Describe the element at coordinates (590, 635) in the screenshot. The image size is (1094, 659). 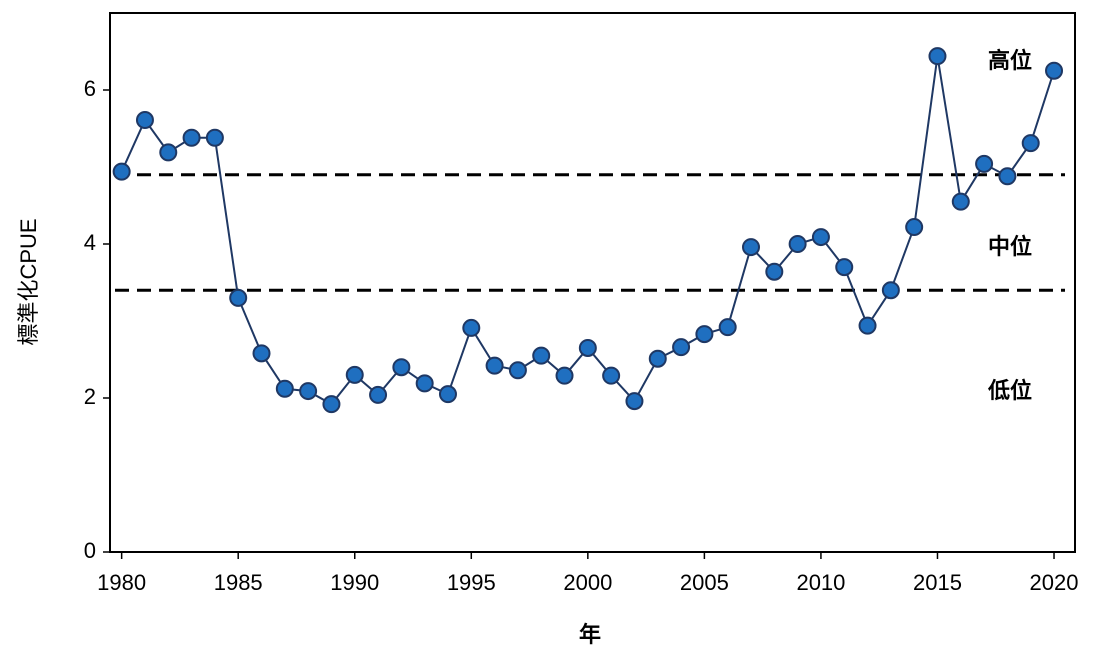
I see `x-axis-label: 年` at that location.